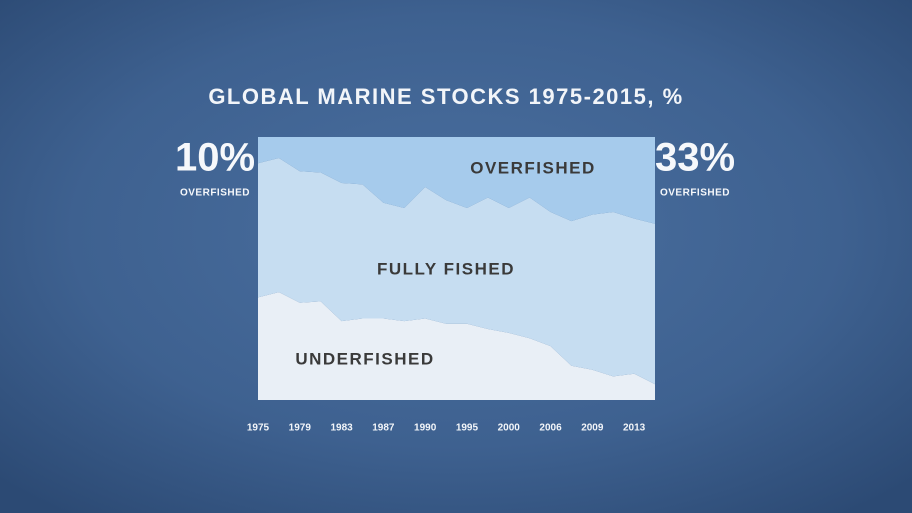  I want to click on x-tick-label: 1995, so click(467, 428).